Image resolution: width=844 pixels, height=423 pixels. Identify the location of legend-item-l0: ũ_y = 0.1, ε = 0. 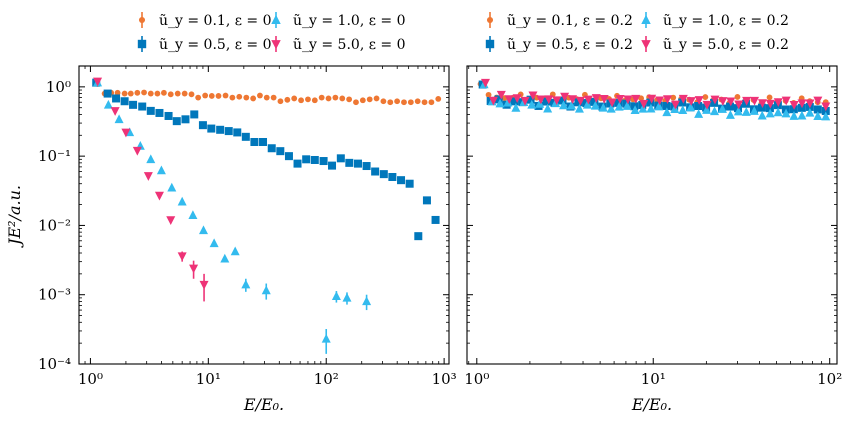
(205, 20).